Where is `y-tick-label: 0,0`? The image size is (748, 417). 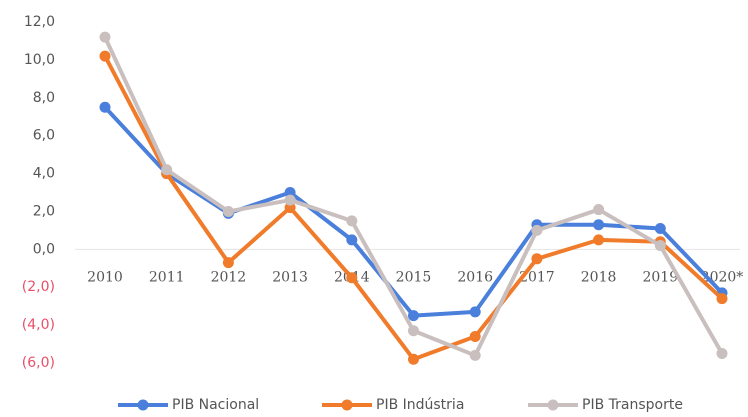 y-tick-label: 0,0 is located at coordinates (44, 249).